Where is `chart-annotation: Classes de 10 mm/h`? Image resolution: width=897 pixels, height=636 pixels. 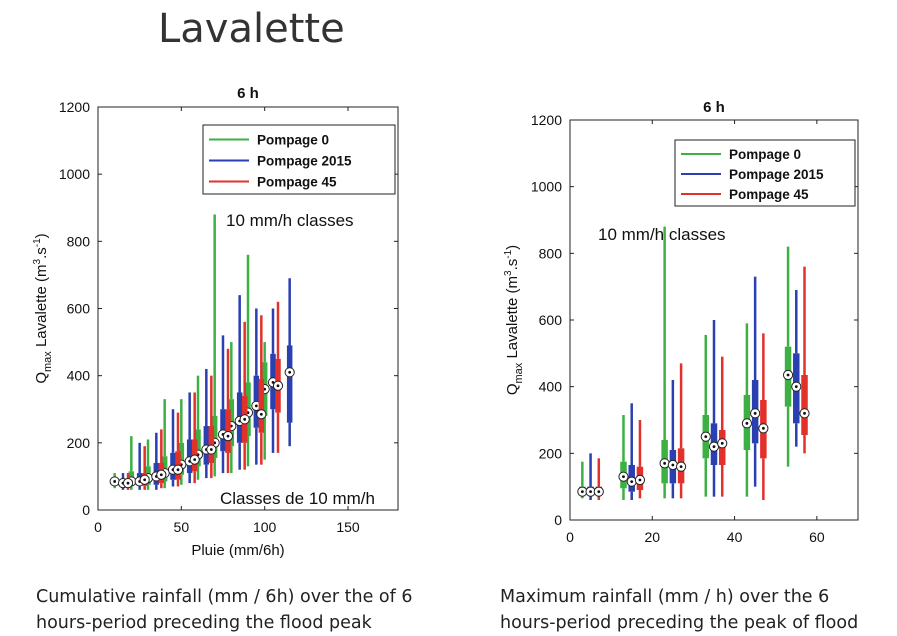
chart-annotation: Classes de 10 mm/h is located at coordinates (297, 498).